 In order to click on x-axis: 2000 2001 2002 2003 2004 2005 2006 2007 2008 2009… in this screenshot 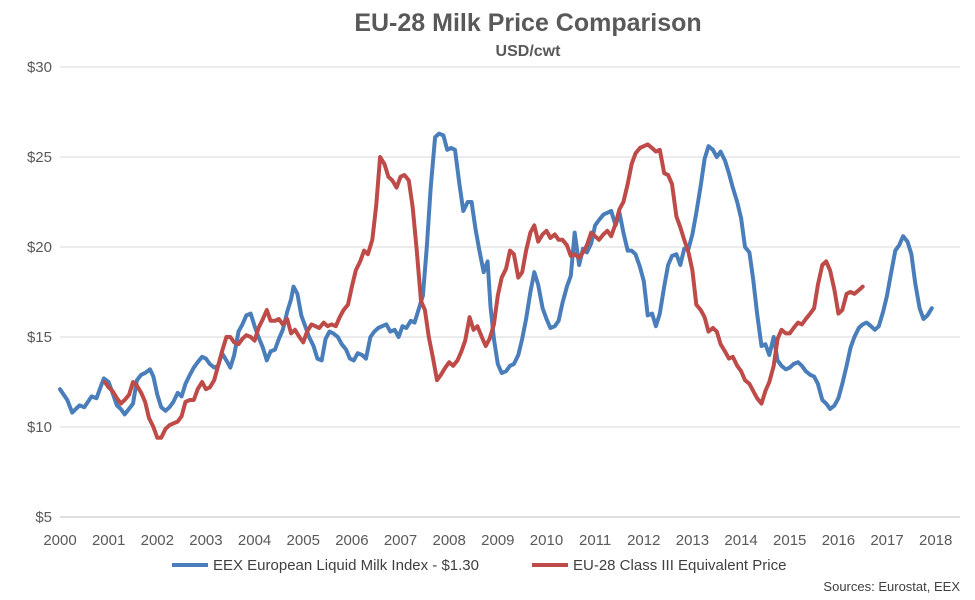, I will do `click(497, 540)`.